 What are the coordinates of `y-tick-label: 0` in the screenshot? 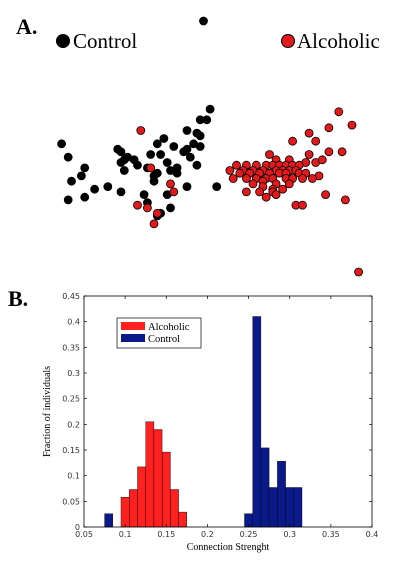 It's located at (77, 527).